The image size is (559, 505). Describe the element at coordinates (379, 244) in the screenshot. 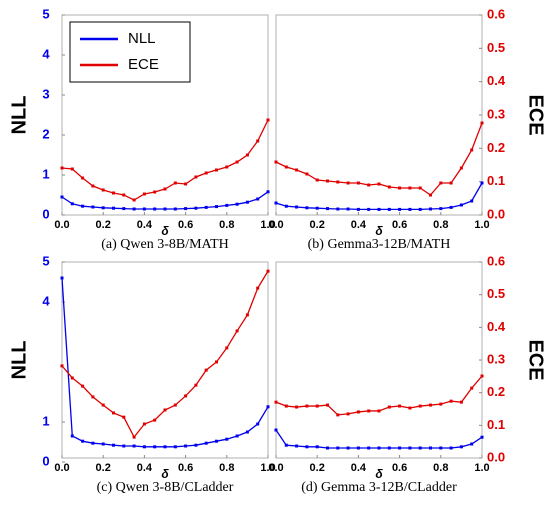

I see `panel-caption: (b) Gemma3-12B/MATH` at that location.